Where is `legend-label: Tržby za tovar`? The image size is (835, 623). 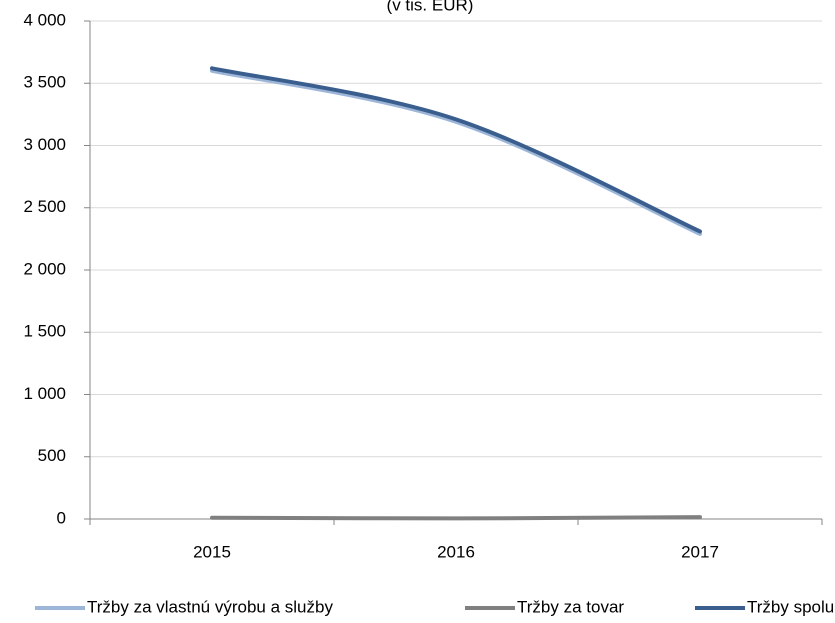
legend-label: Tržby za tovar is located at coordinates (570, 606).